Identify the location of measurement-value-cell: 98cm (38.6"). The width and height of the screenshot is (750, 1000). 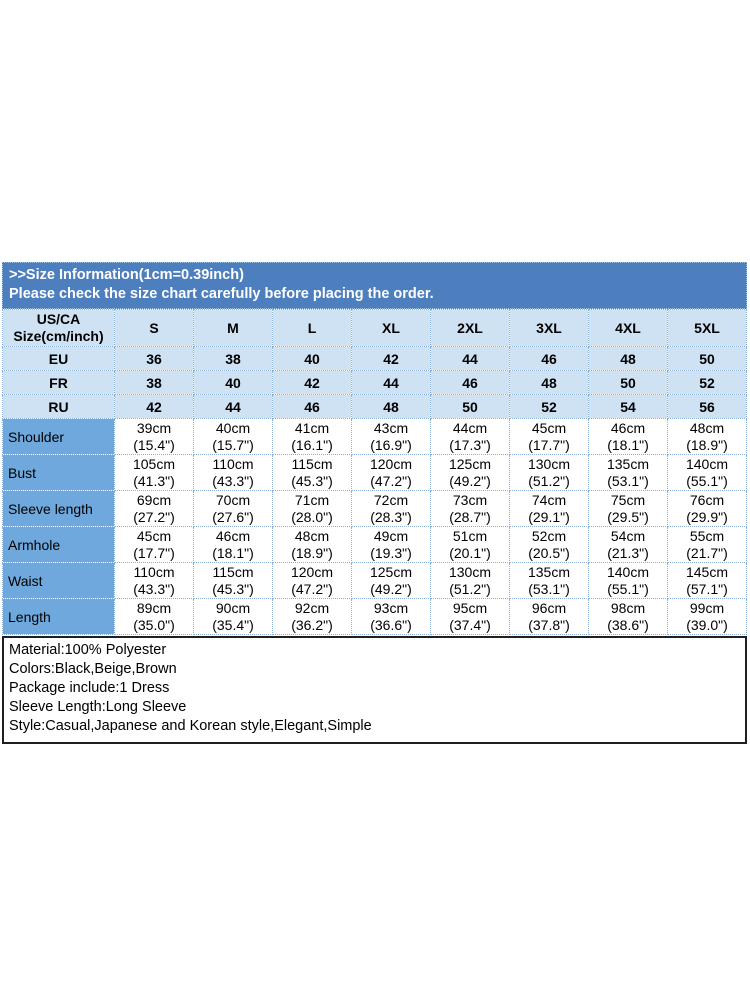
(628, 616).